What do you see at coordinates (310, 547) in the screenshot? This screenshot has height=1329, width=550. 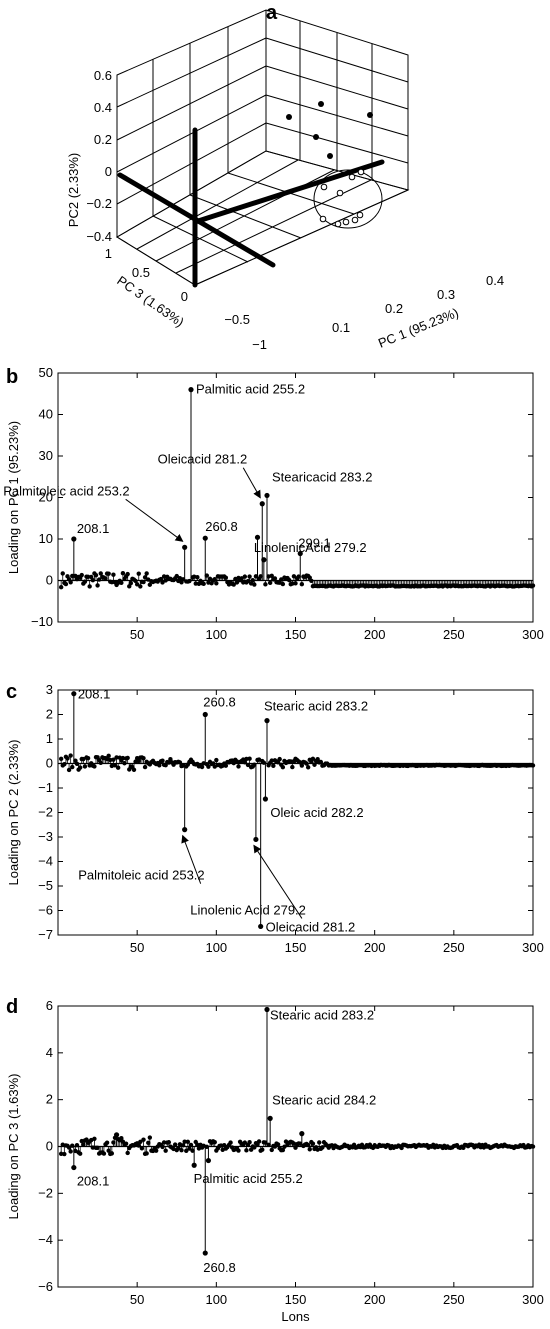 I see `peak-annotation: LinolenicAcid 279.2` at bounding box center [310, 547].